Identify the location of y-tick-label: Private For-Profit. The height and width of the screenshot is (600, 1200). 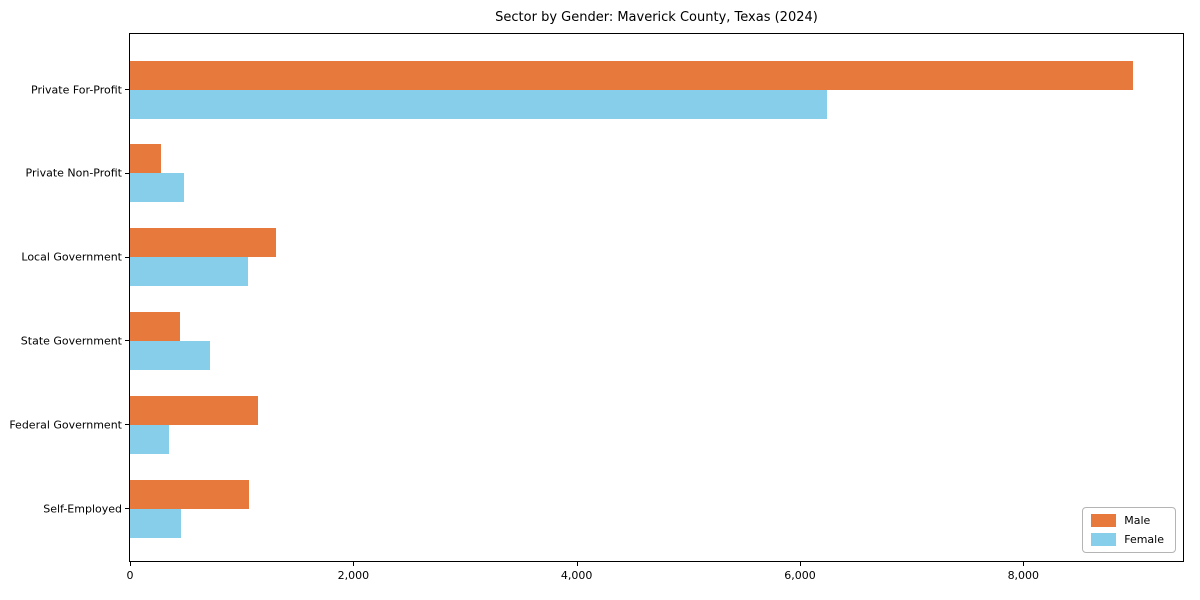
(76, 89).